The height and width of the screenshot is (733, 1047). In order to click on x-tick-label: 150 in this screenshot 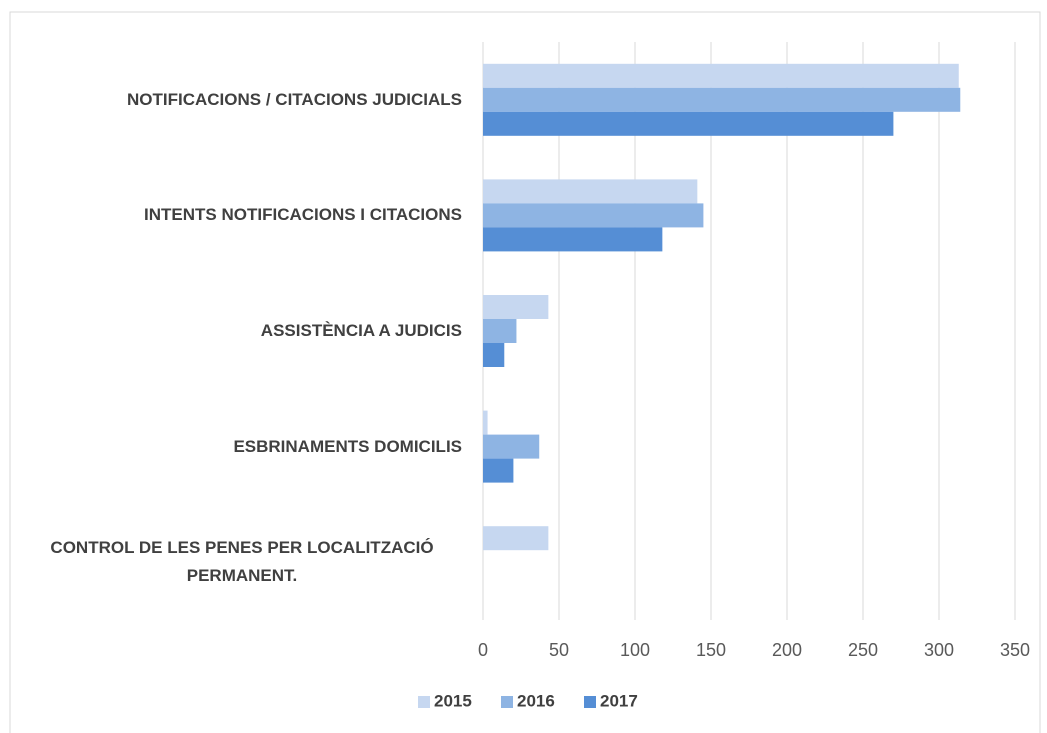, I will do `click(711, 650)`.